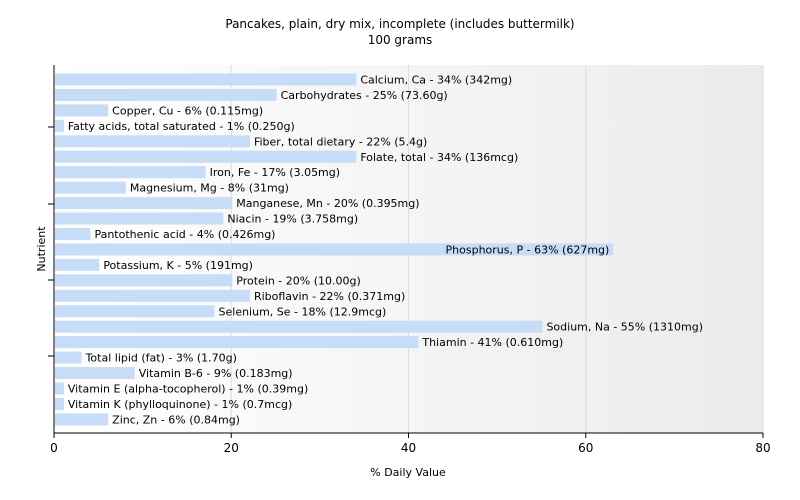 The image size is (800, 500). I want to click on chart-subtitle: 100 grams, so click(400, 40).